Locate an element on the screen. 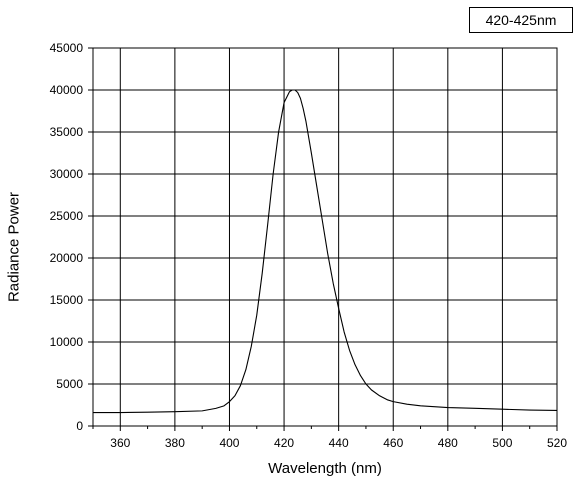  x-tick-label: 380 is located at coordinates (175, 443).